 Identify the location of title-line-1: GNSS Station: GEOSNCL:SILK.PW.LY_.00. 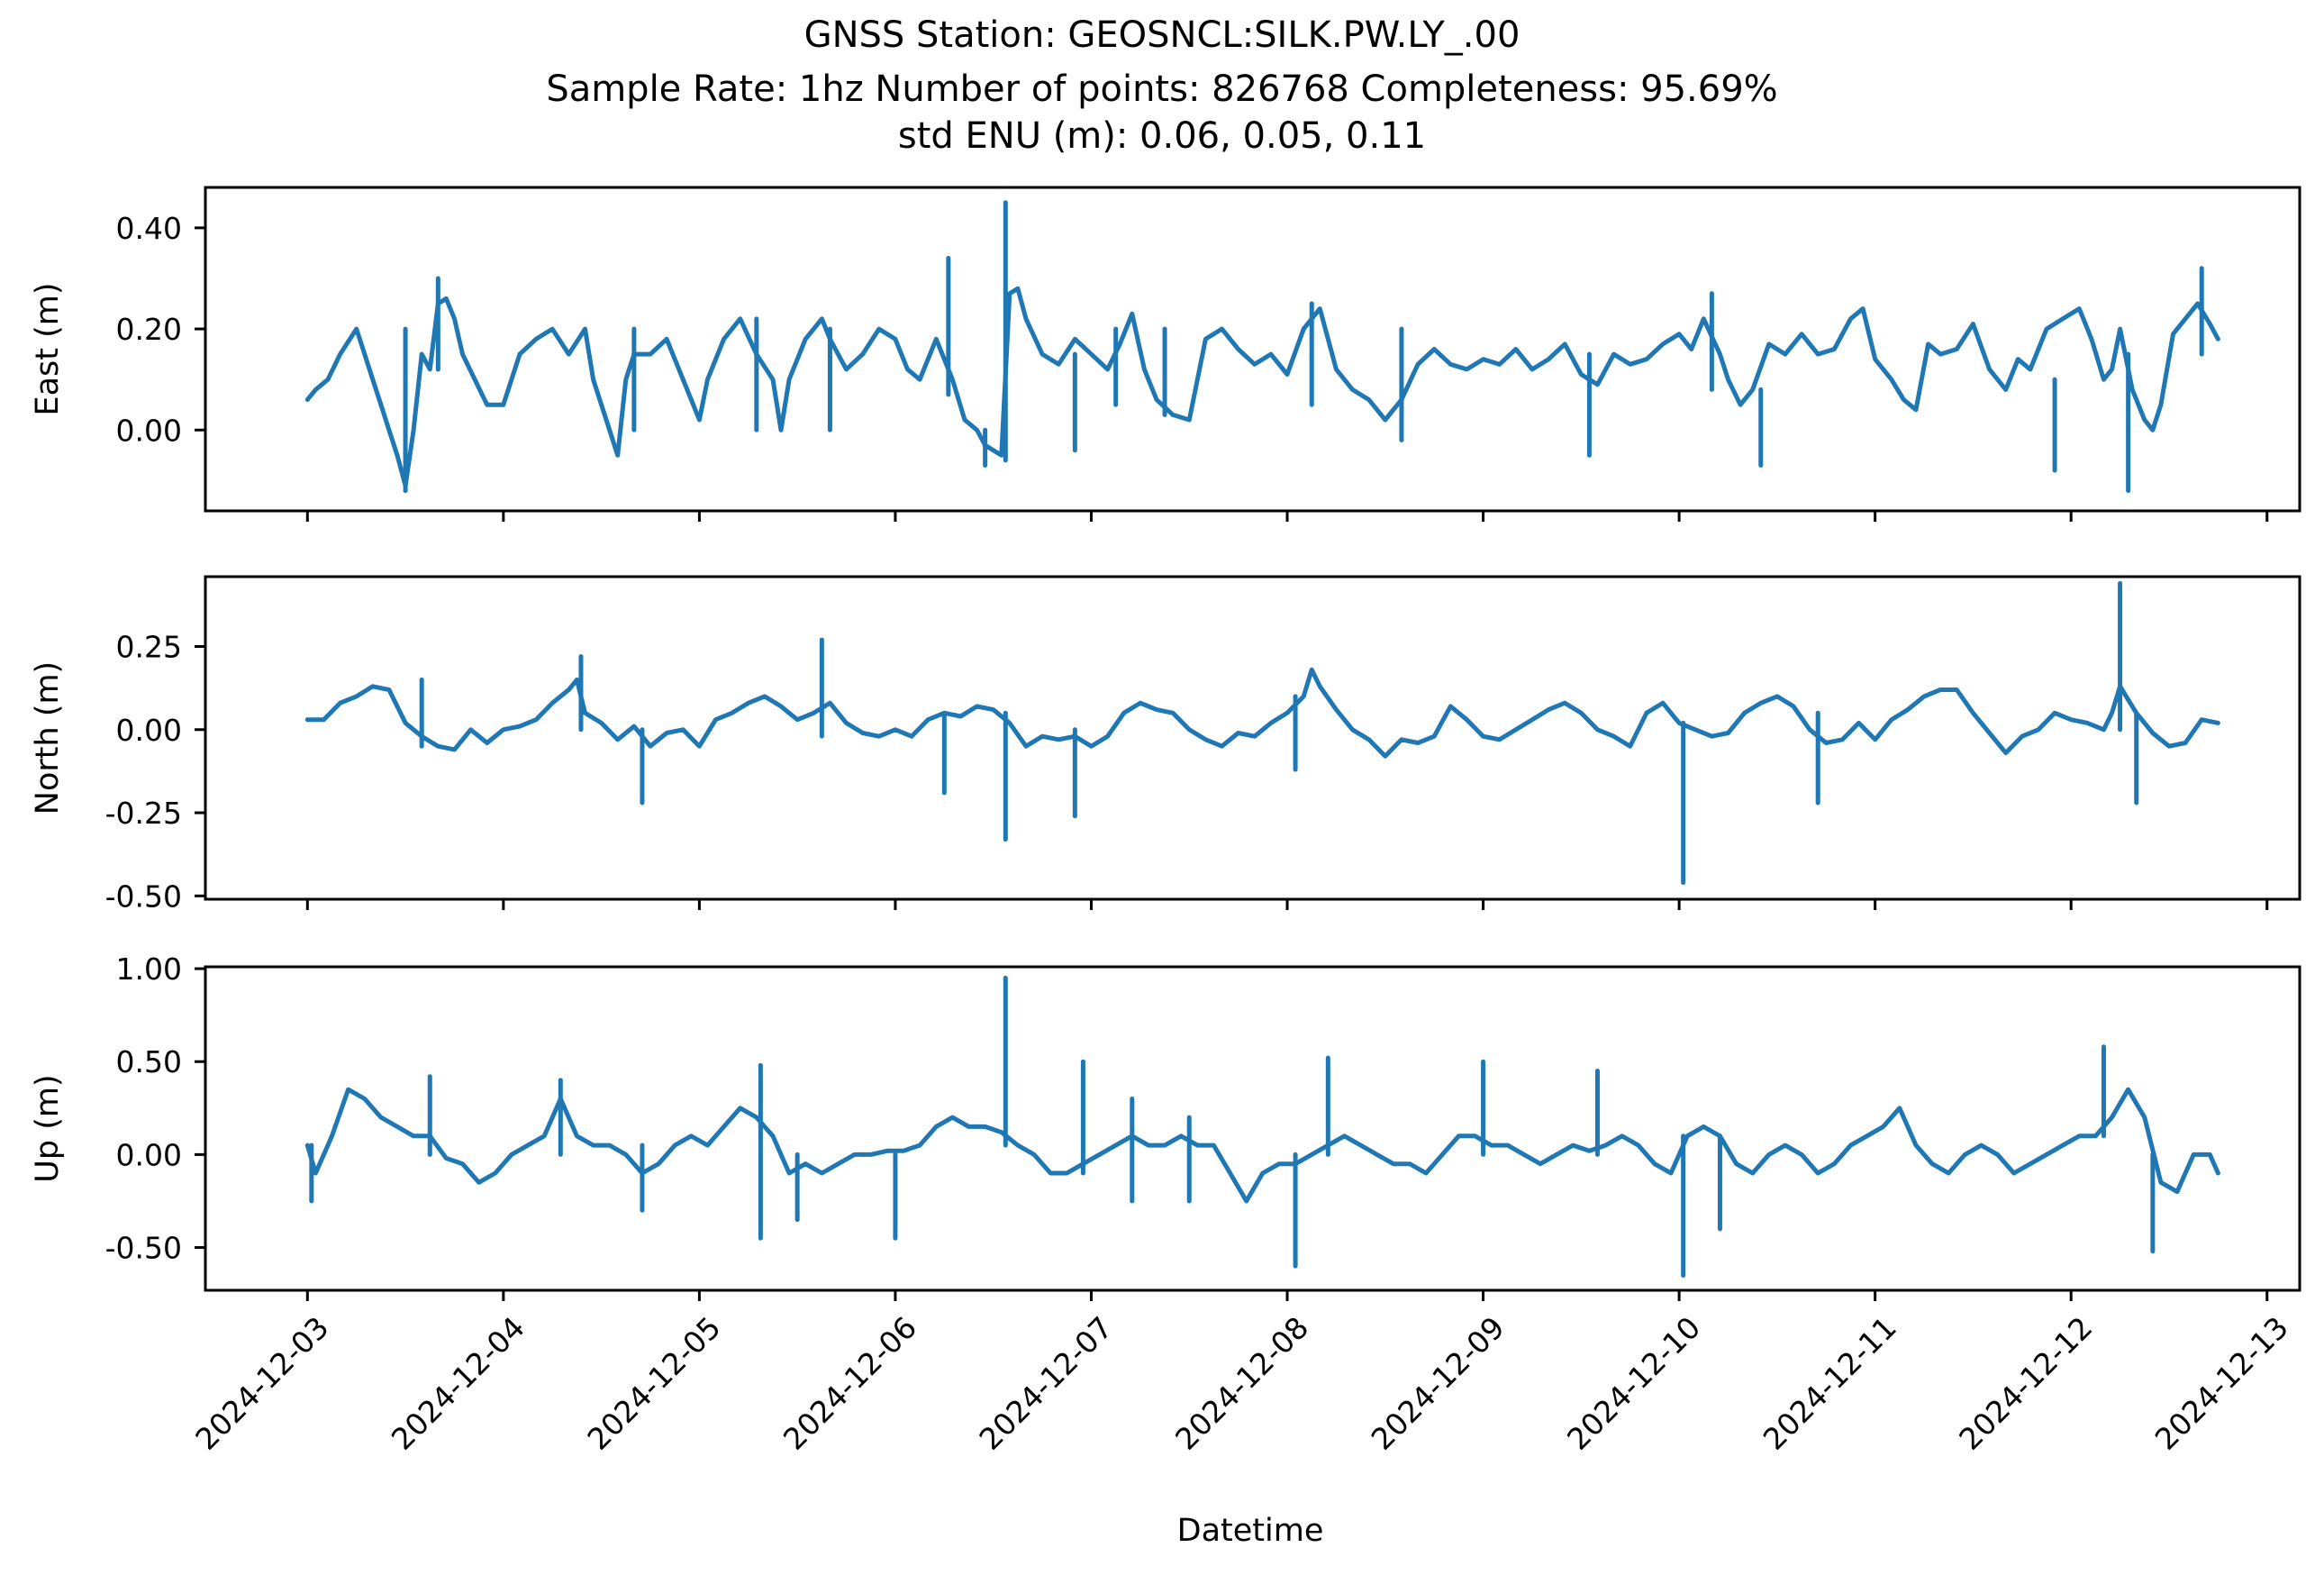
(1163, 35).